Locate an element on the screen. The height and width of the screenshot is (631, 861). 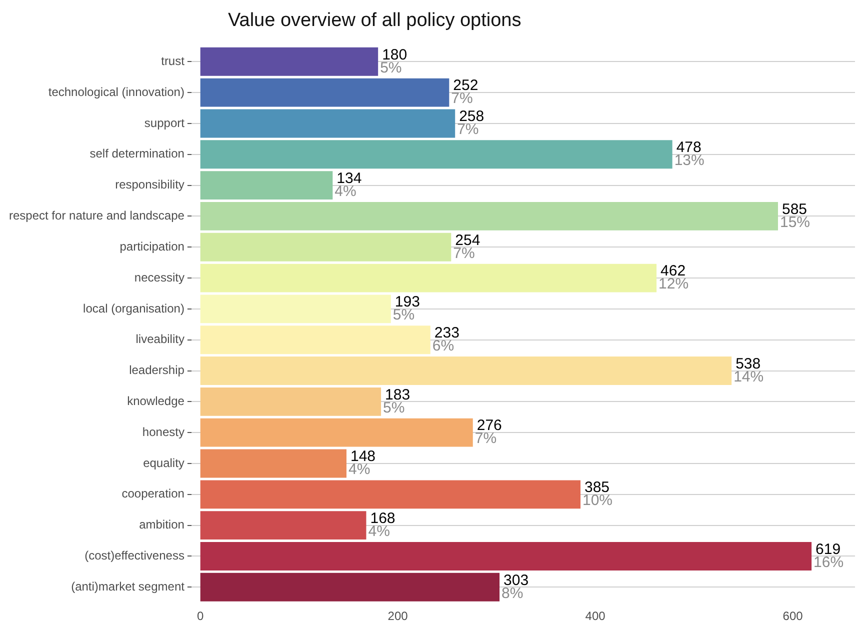
y-tick-label: necessity is located at coordinates (159, 277).